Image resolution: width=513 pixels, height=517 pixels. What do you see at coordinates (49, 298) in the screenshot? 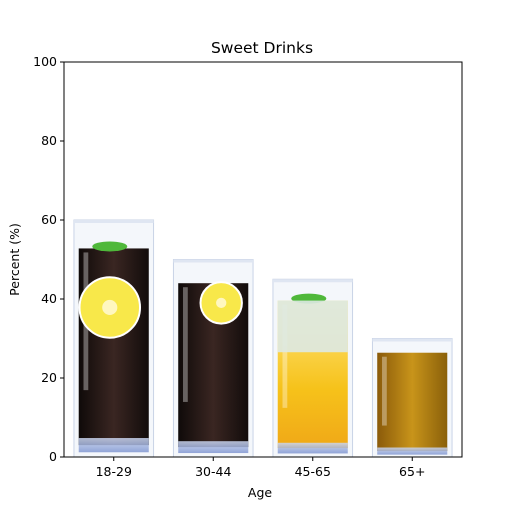
I see `y-tick-label: 40` at bounding box center [49, 298].